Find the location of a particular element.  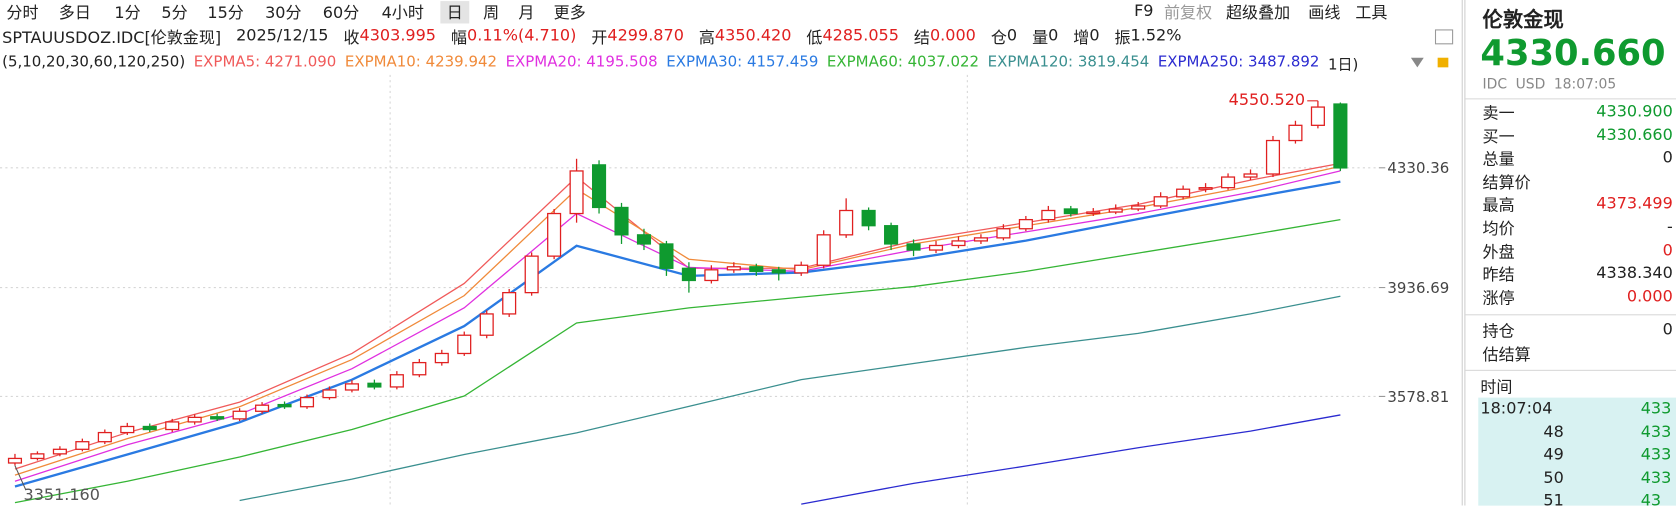

min-pointer is located at coordinates (20, 477).